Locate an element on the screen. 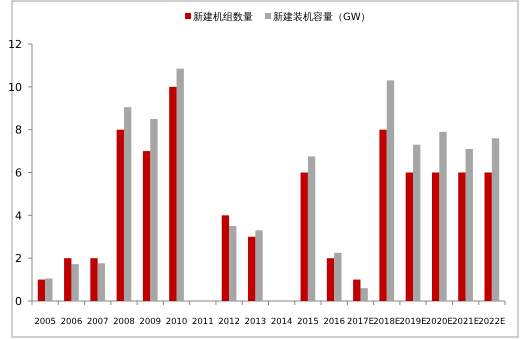  y-tick-label: 6 is located at coordinates (18, 173).